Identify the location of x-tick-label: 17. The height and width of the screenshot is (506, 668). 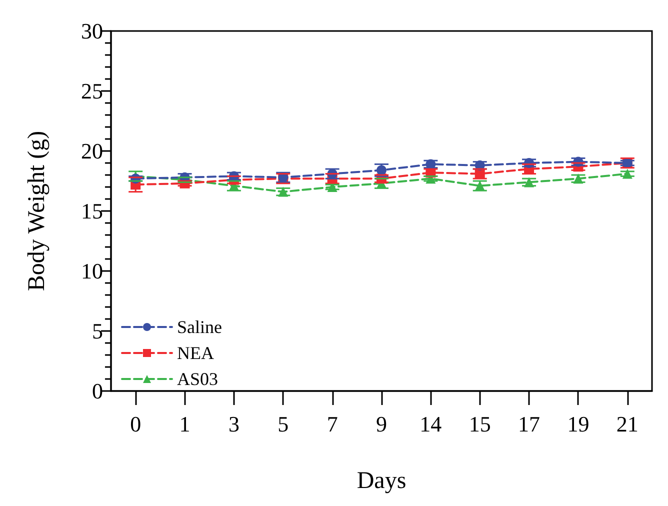
(529, 424).